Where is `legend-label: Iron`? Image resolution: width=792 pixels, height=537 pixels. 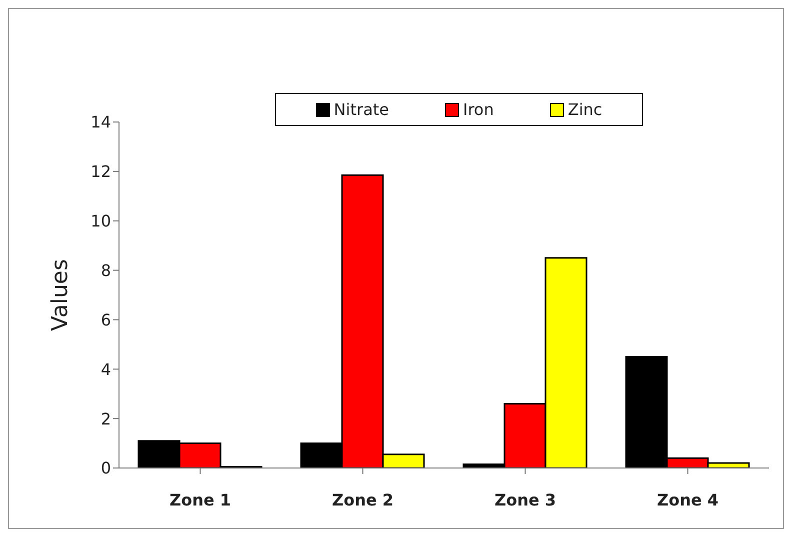 legend-label: Iron is located at coordinates (478, 109).